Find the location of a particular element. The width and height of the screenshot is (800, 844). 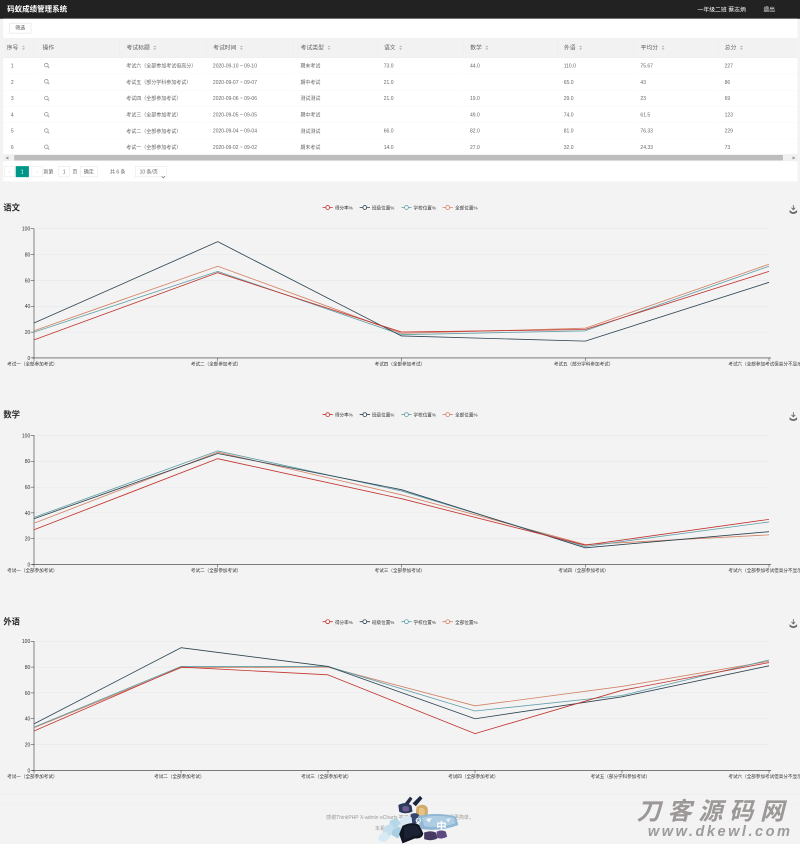

svg-text: 中 is located at coordinates (441, 826).